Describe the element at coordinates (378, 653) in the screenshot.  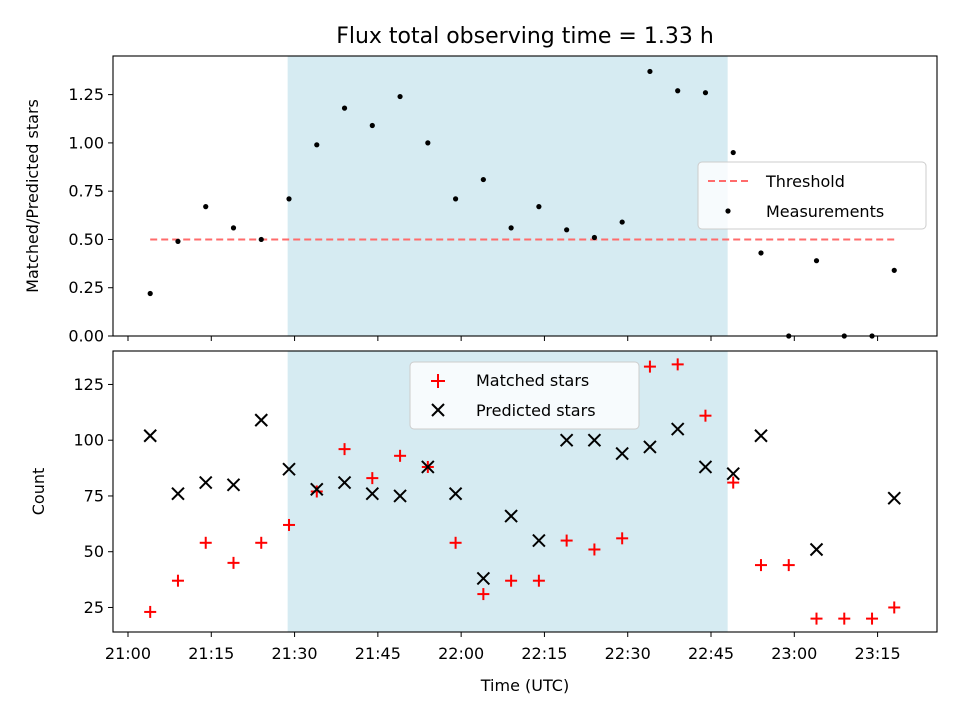
I see `x-tick-label: 21:45` at that location.